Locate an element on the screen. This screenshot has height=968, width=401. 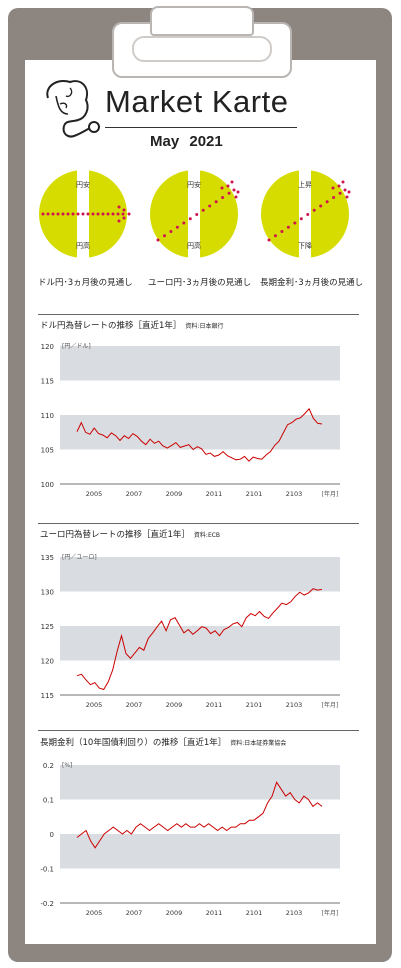
outlook-bottom-label: 下降 is located at coordinates (305, 246).